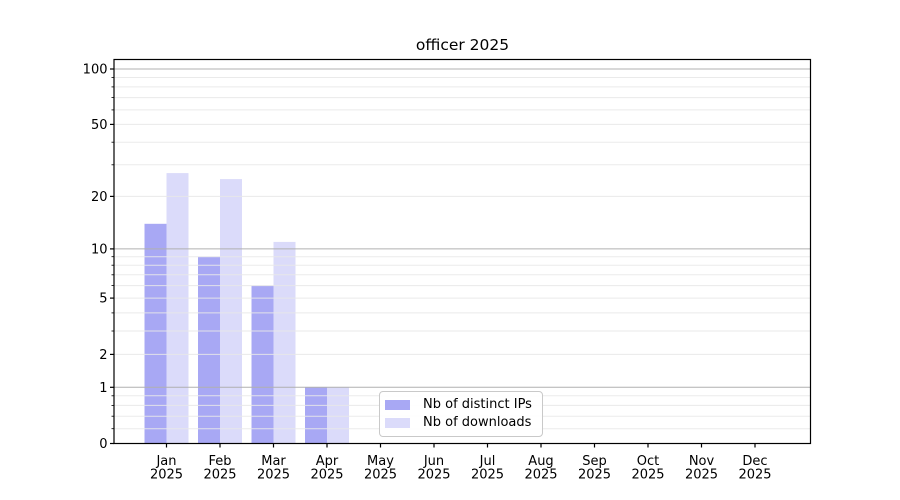 The height and width of the screenshot is (500, 900). What do you see at coordinates (273, 461) in the screenshot?
I see `x-tick-label-month: Mar` at bounding box center [273, 461].